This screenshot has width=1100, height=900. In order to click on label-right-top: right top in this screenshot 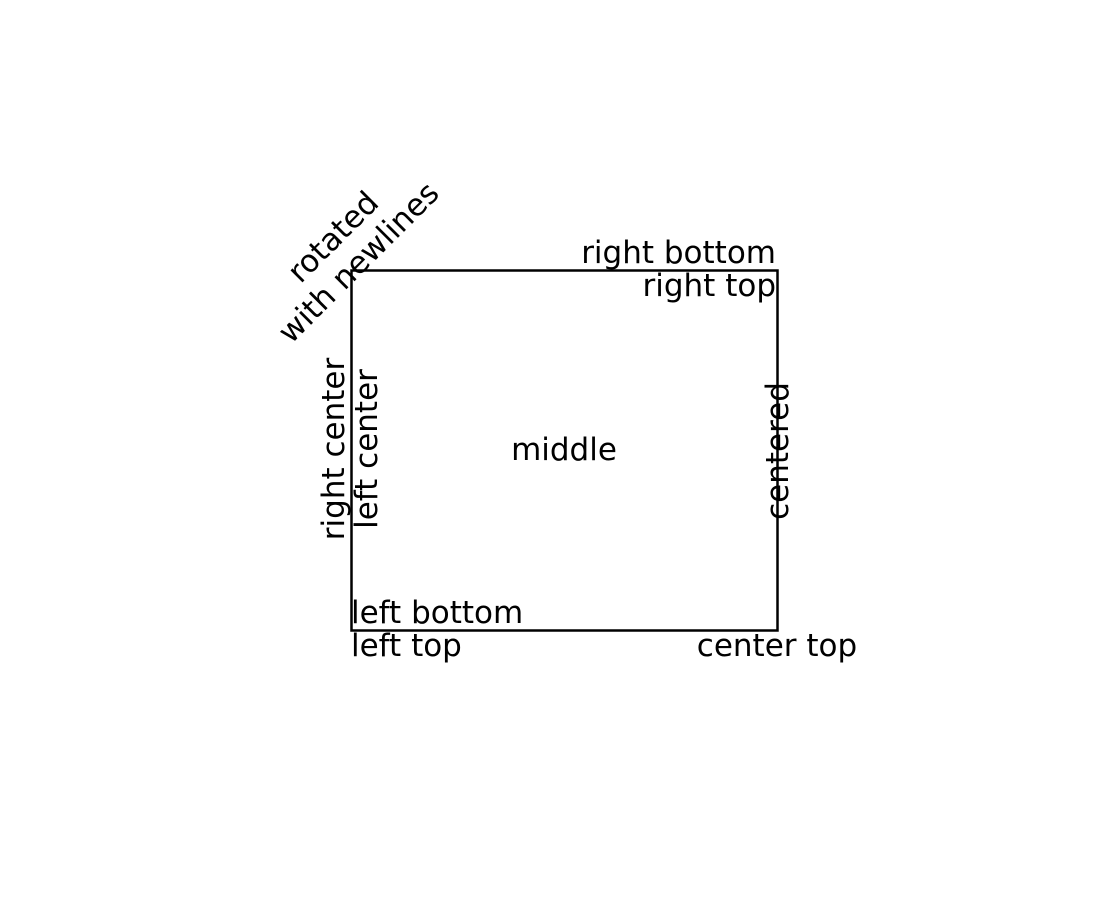, I will do `click(710, 286)`.